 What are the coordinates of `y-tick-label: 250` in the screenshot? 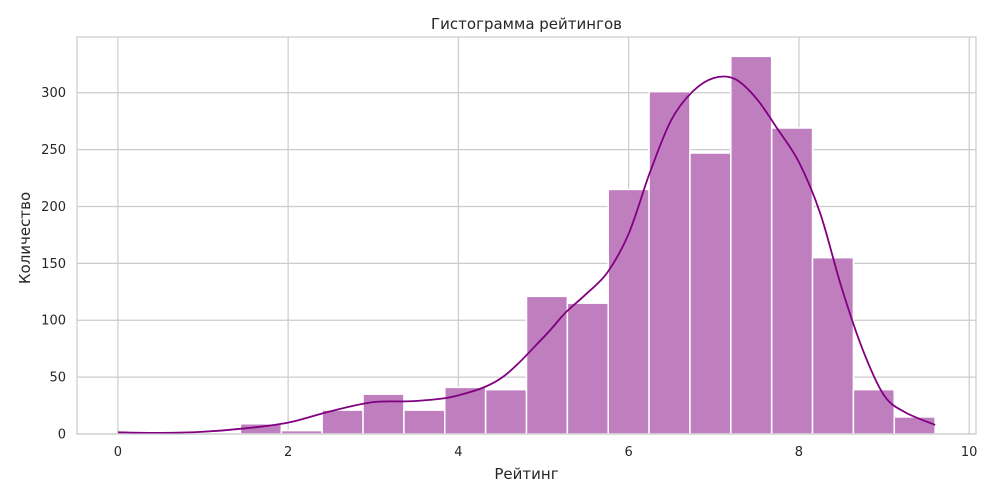 It's located at (53, 150).